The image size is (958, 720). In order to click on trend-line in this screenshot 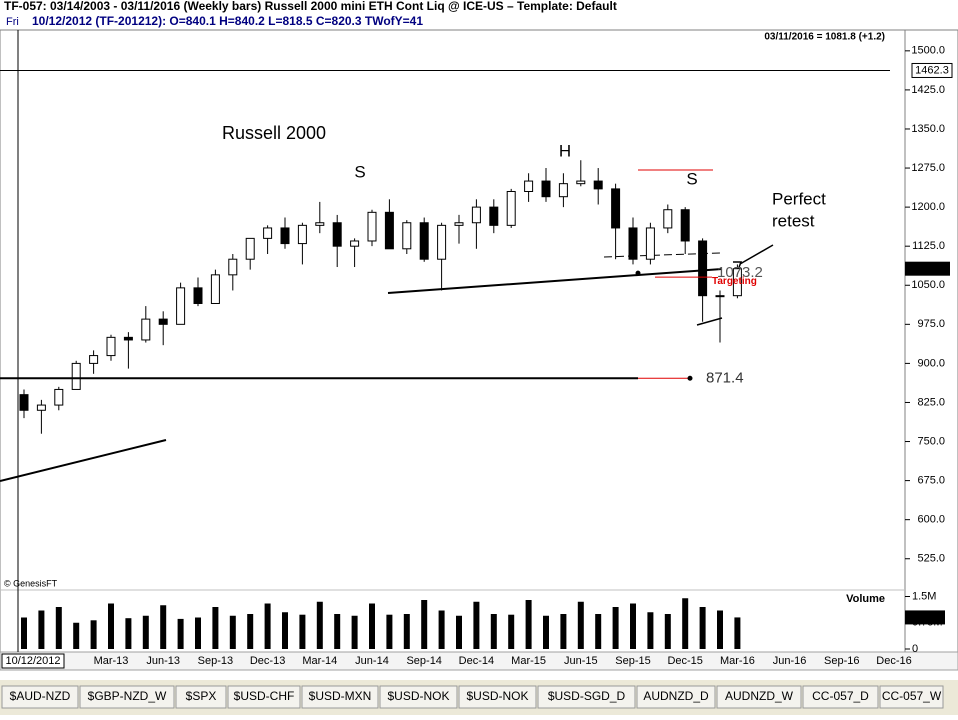, I will do `click(83, 460)`.